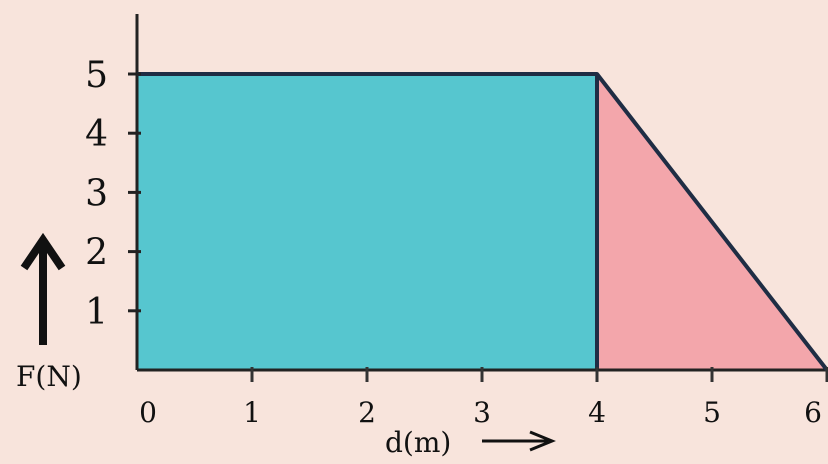  Describe the element at coordinates (43, 288) in the screenshot. I see `y-direction-arrow-icon` at that location.